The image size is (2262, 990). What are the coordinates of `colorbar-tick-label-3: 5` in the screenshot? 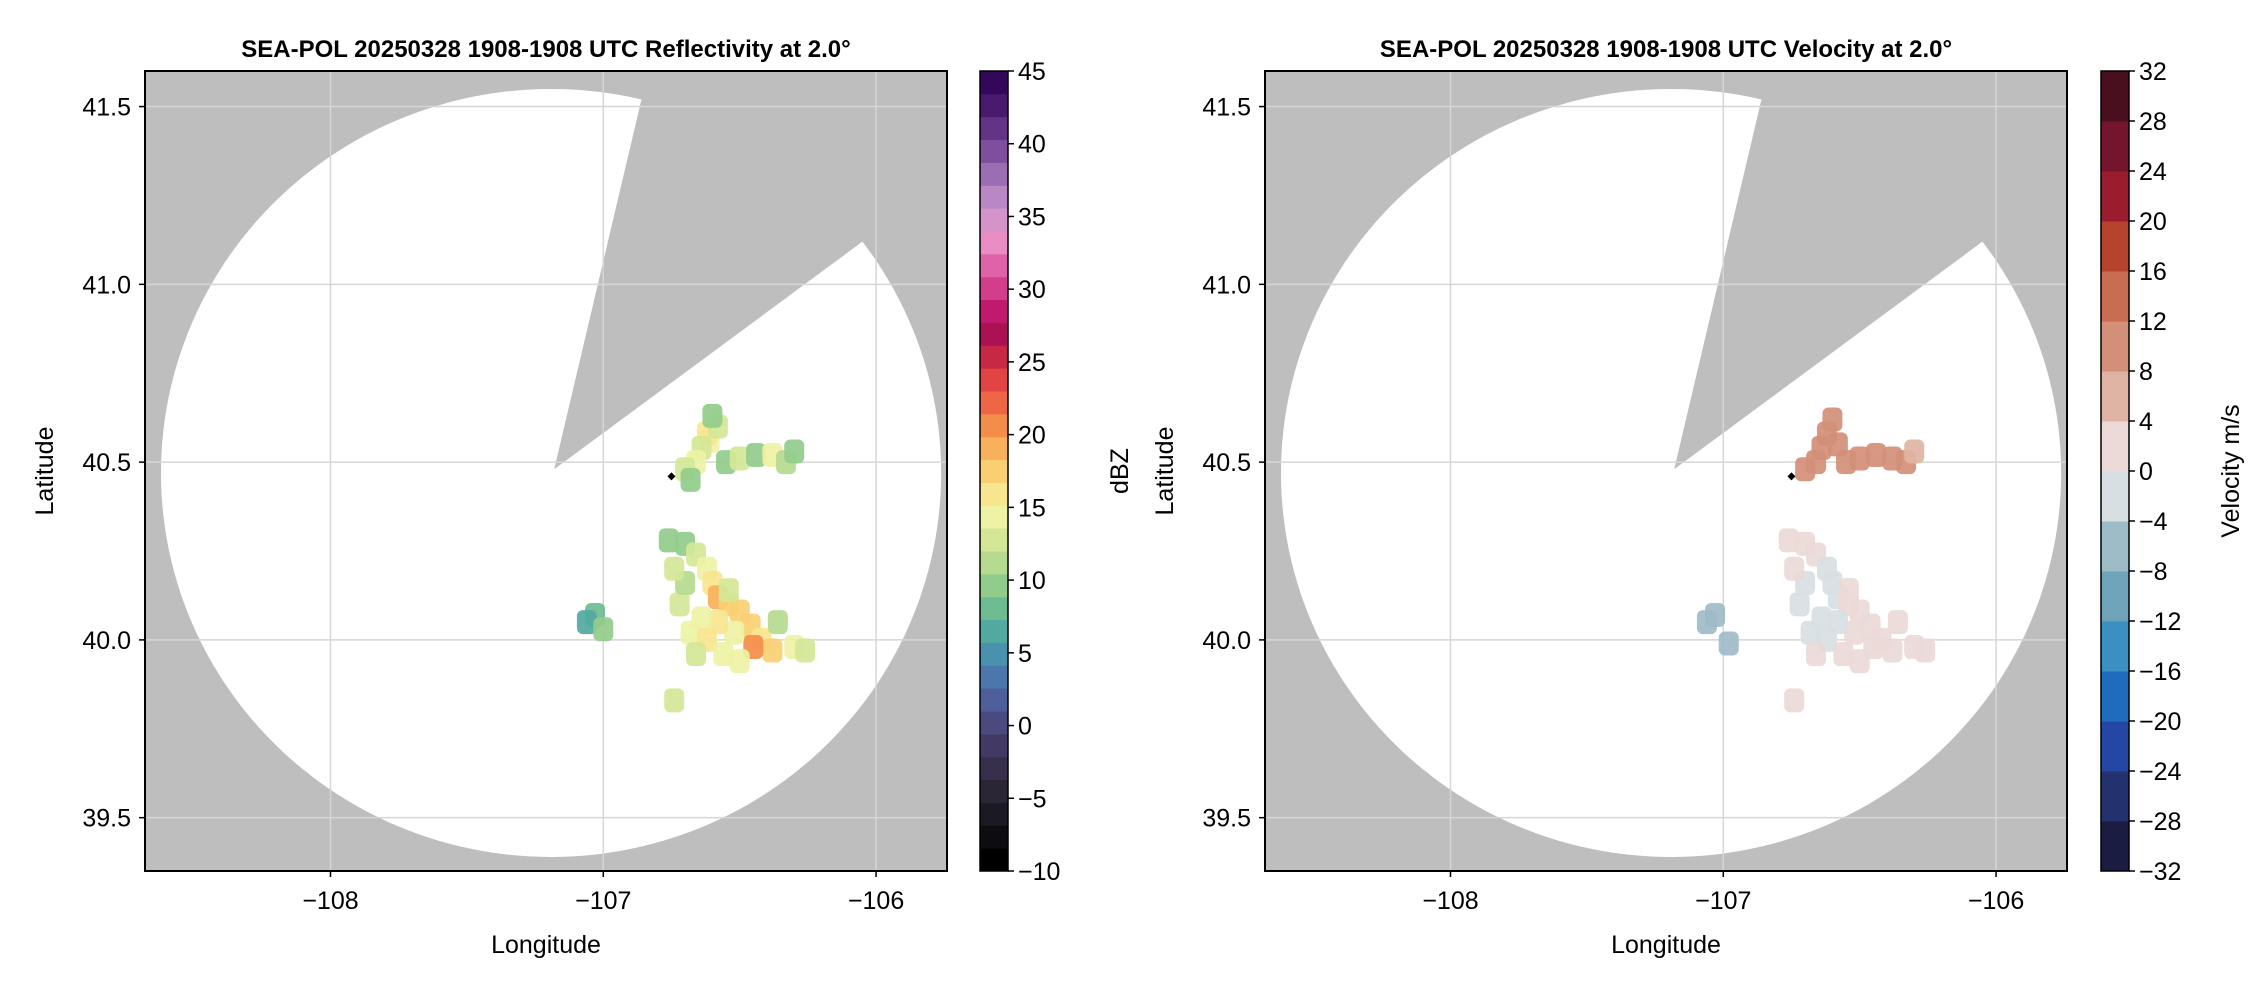 It's located at (1025, 654).